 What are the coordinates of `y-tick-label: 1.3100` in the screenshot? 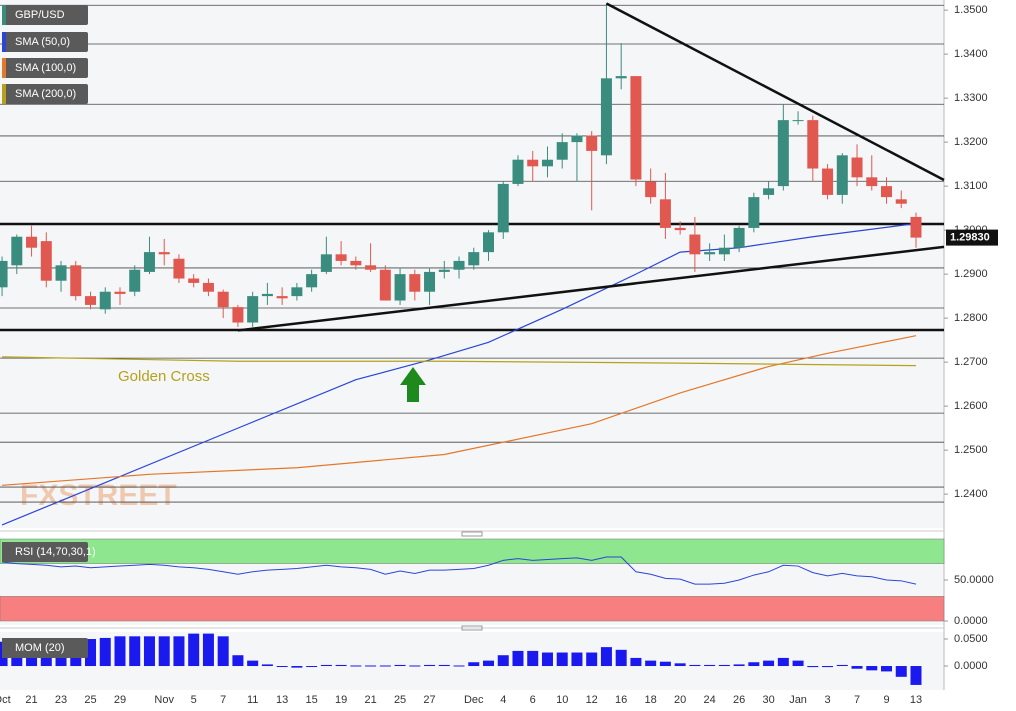 It's located at (971, 186).